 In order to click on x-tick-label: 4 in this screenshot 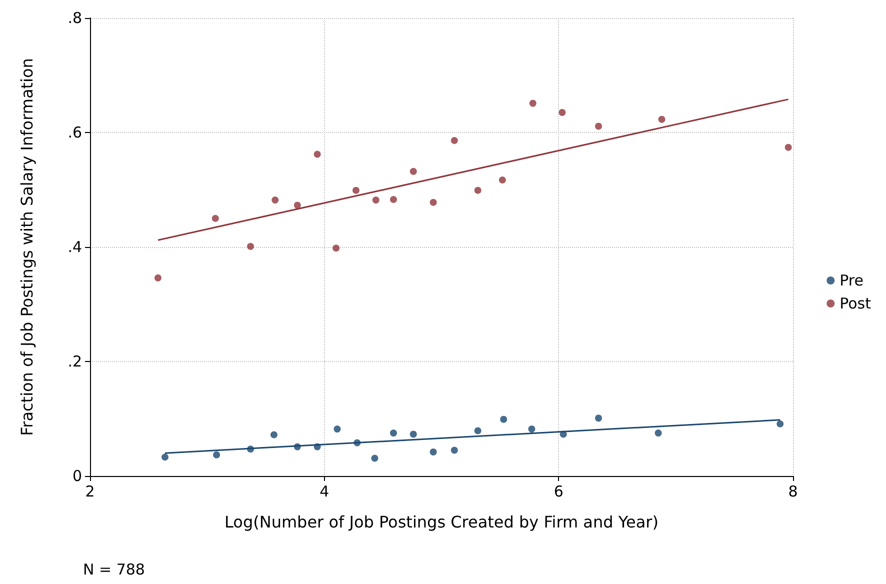, I will do `click(325, 491)`.